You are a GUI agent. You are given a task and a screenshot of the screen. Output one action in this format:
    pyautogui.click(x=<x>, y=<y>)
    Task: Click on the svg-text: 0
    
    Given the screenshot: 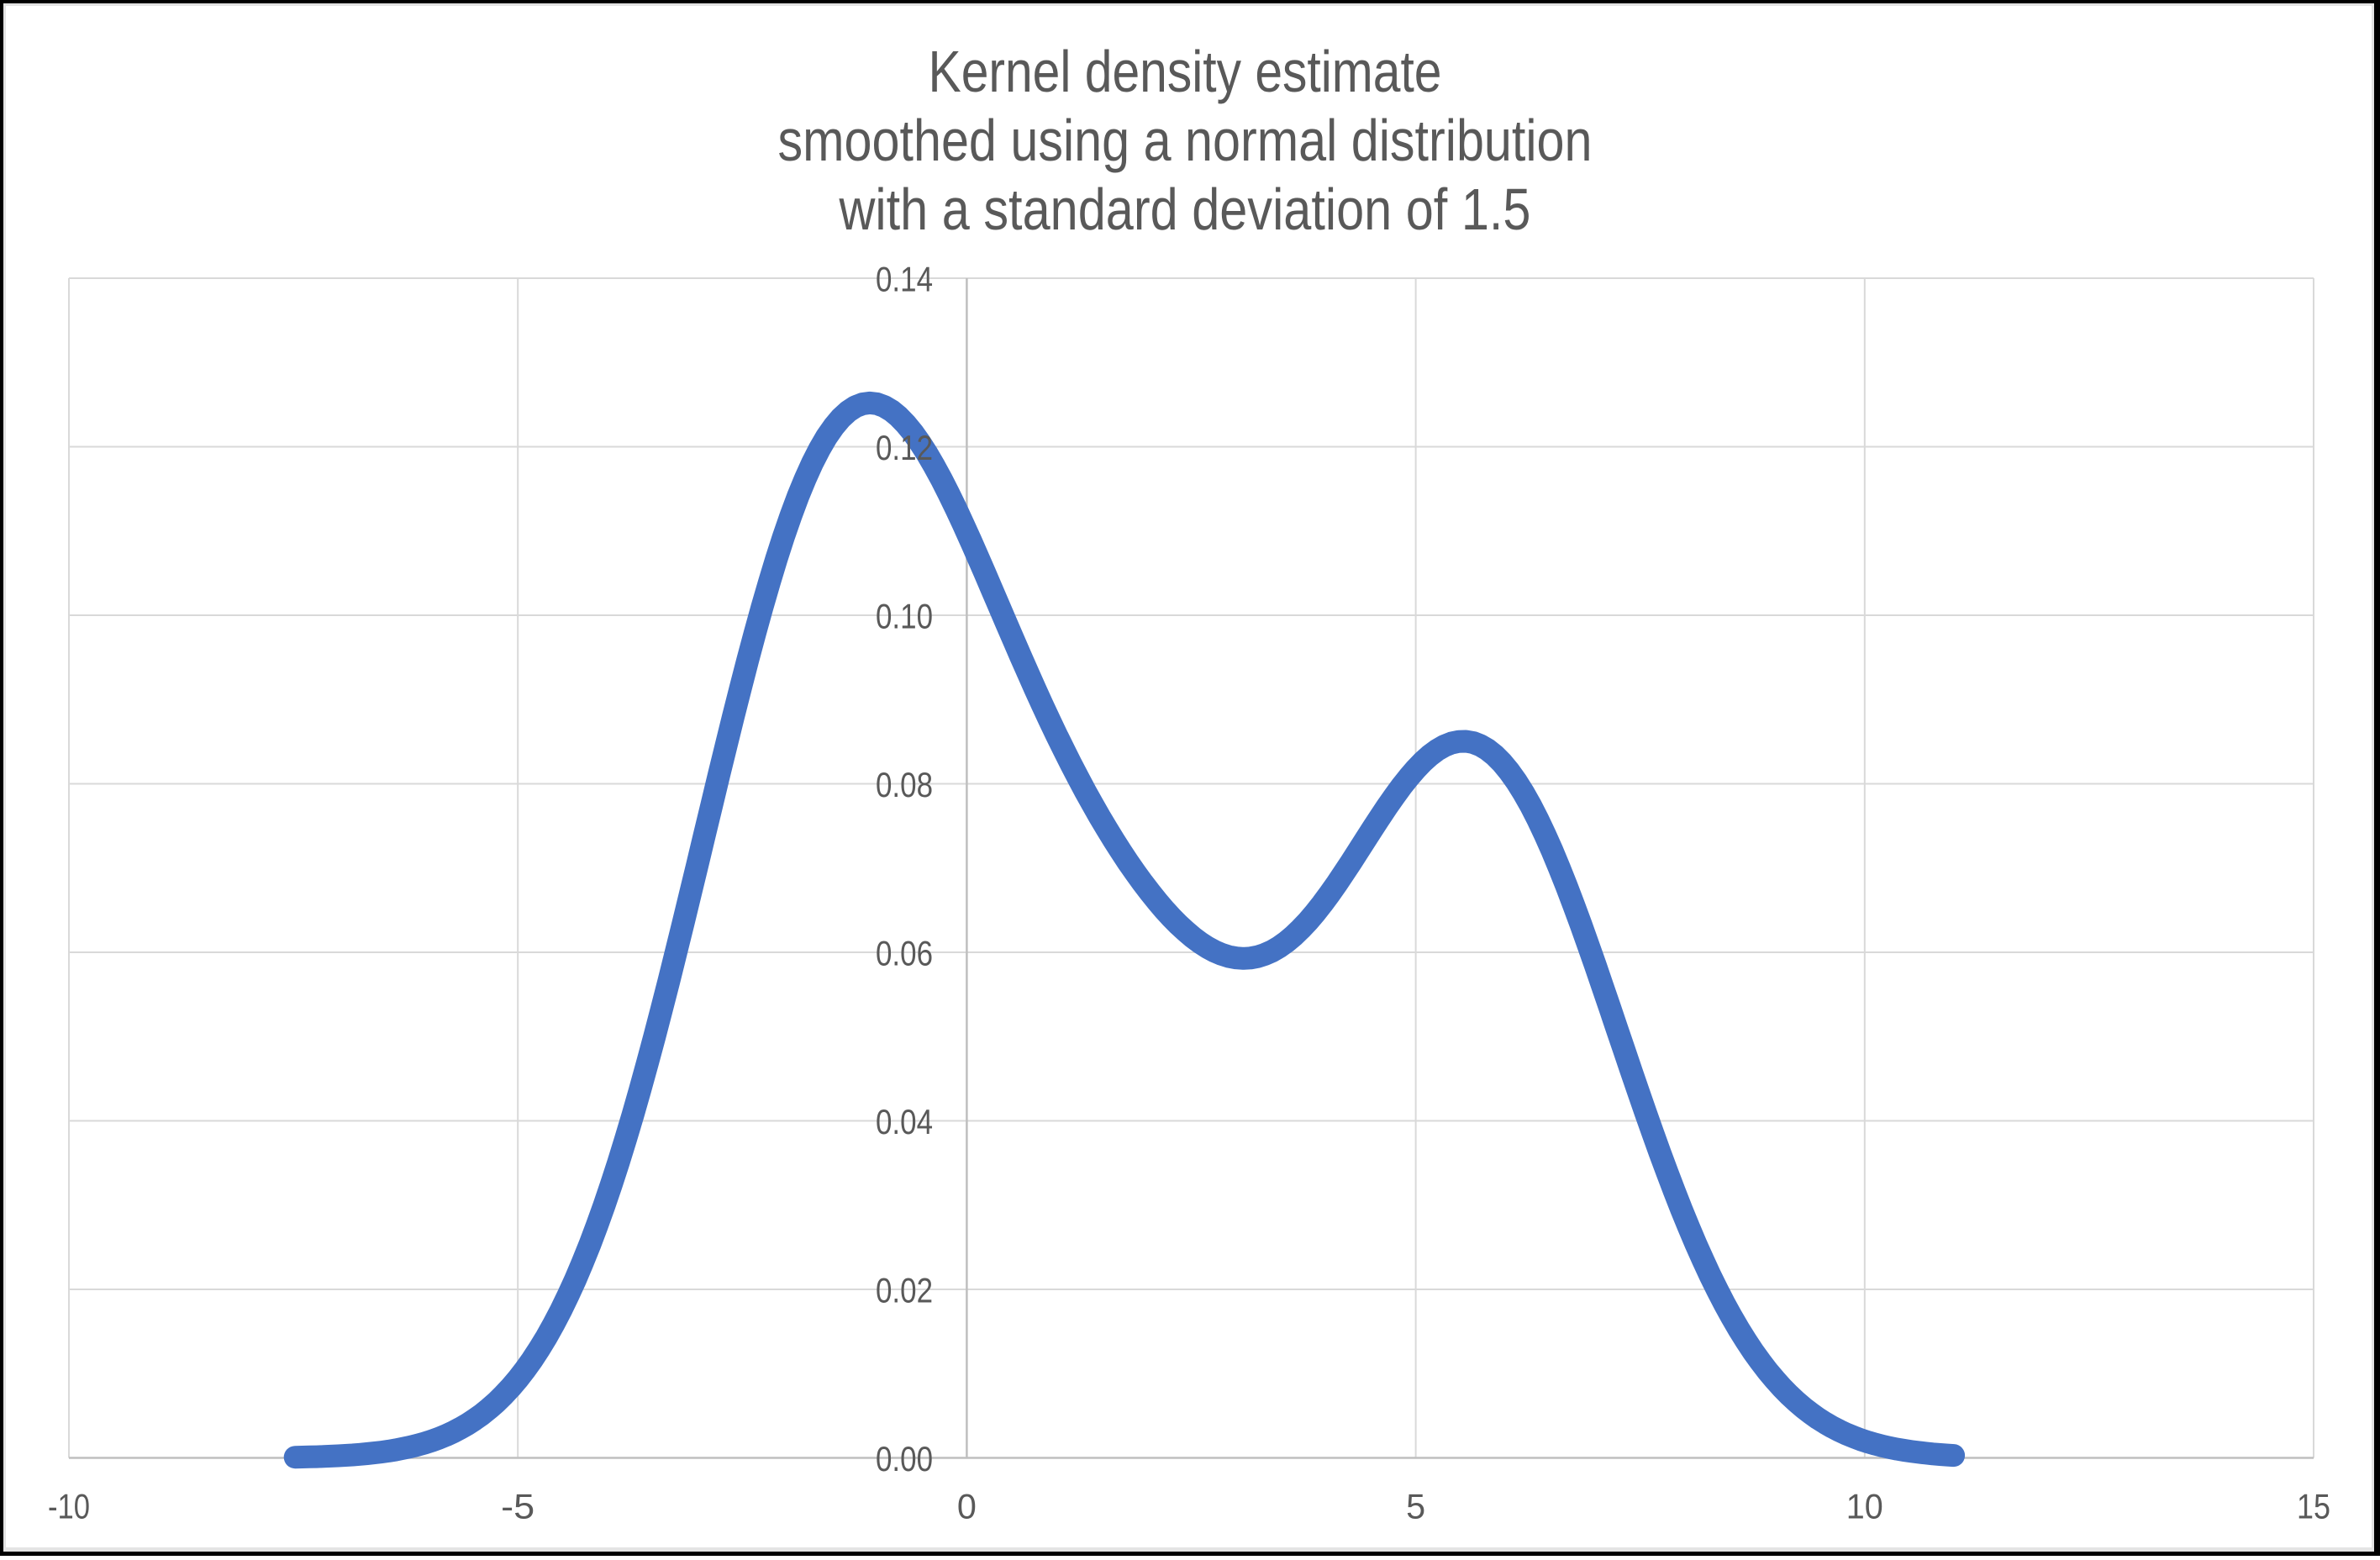 What is the action you would take?
    pyautogui.click(x=967, y=1506)
    